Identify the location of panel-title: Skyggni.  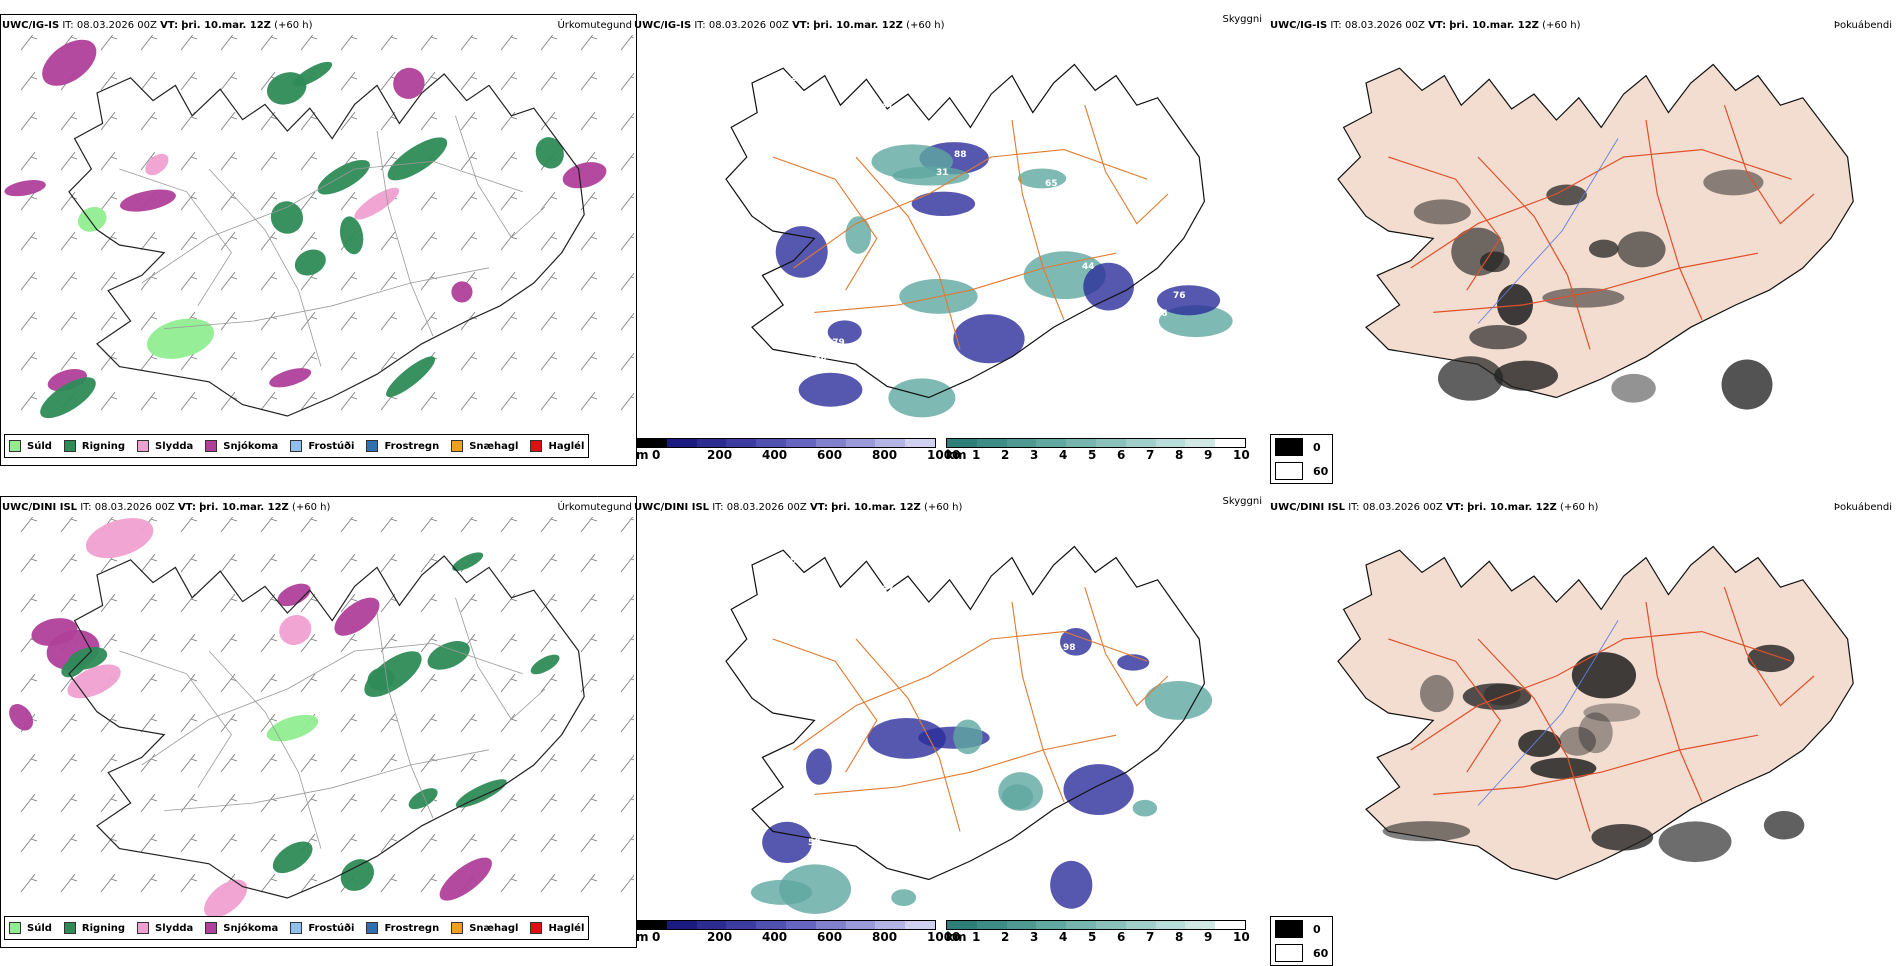
(1242, 19).